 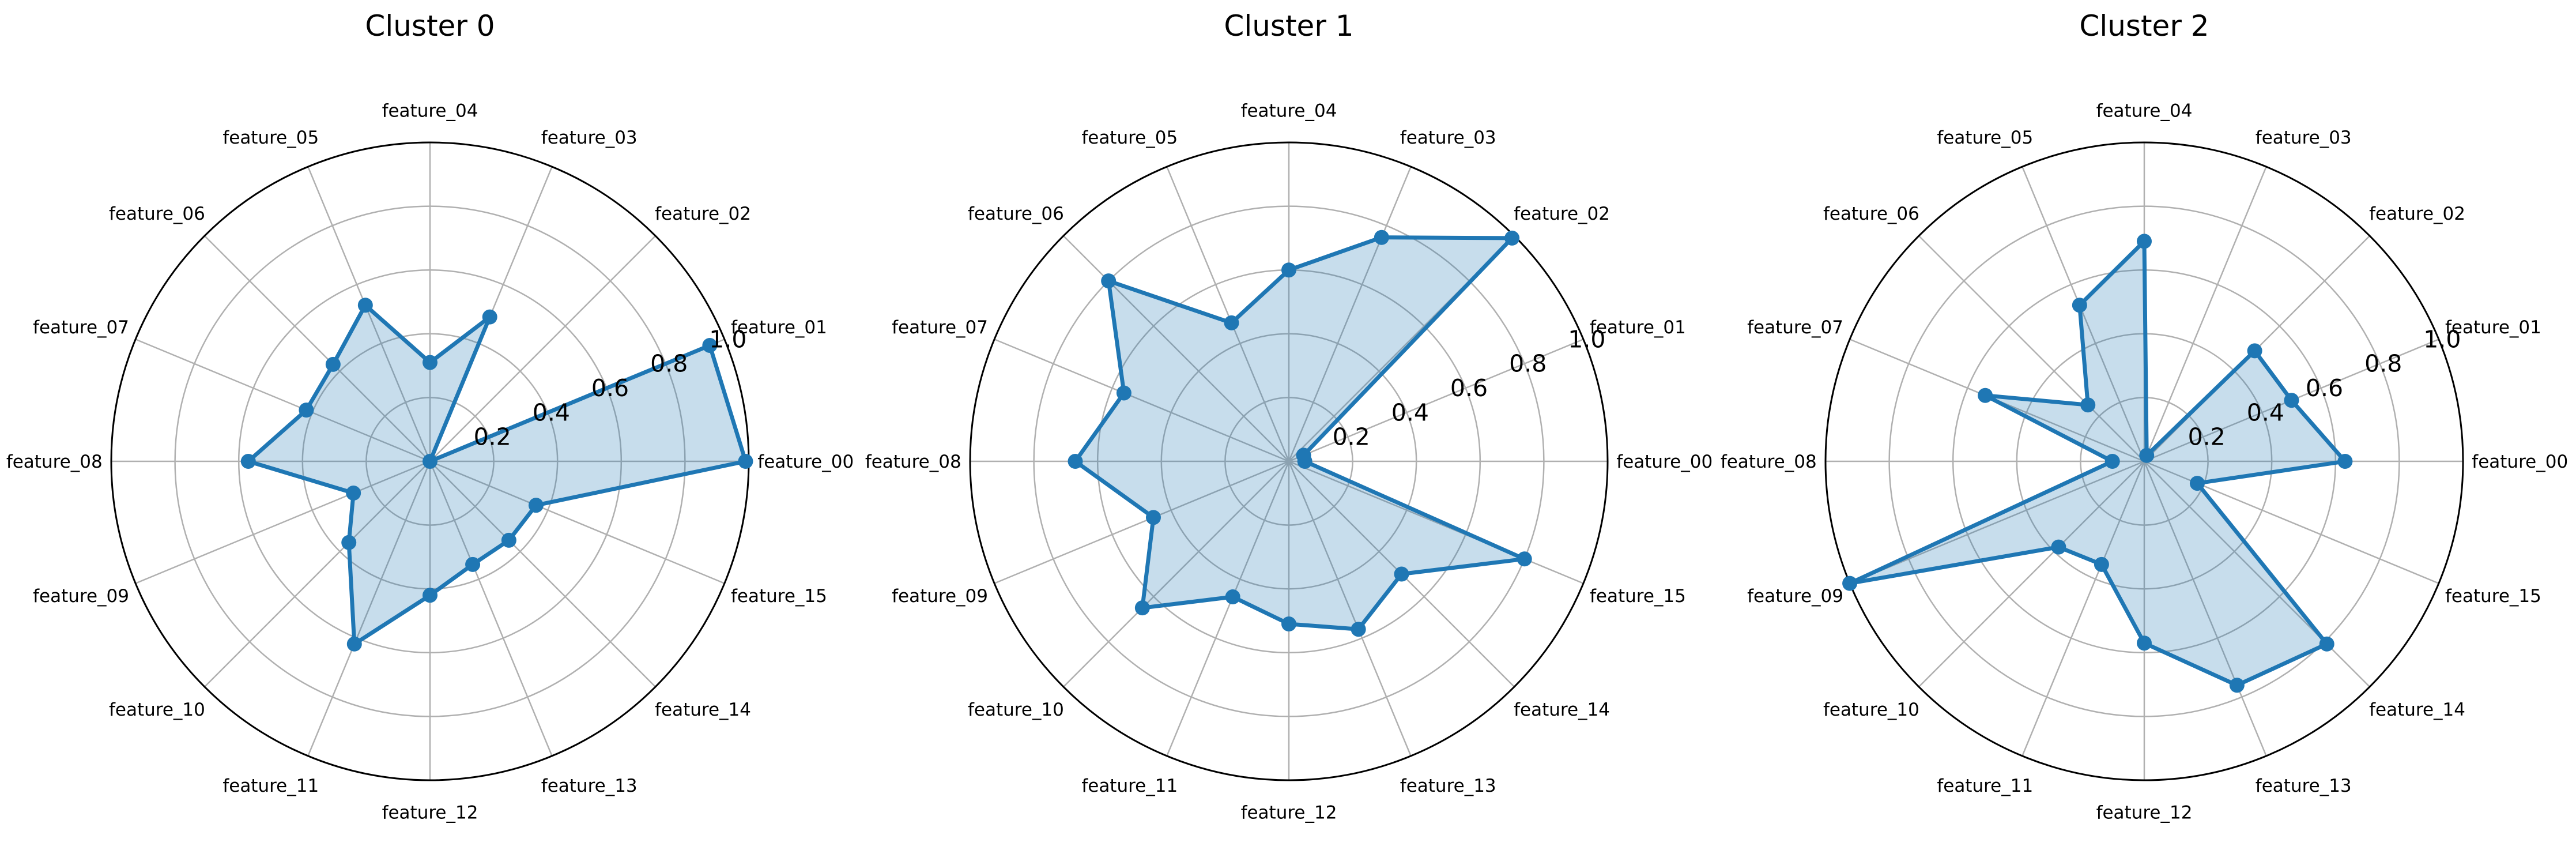 What do you see at coordinates (2144, 26) in the screenshot?
I see `chart-title: Cluster 2` at bounding box center [2144, 26].